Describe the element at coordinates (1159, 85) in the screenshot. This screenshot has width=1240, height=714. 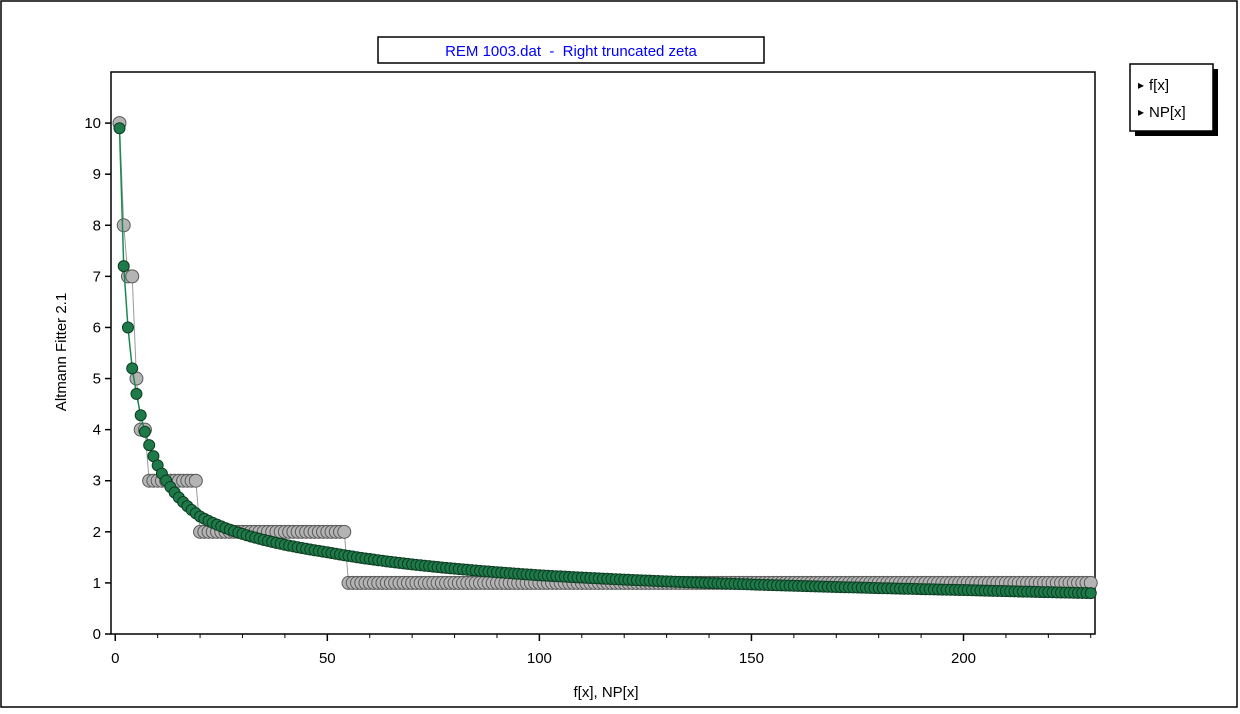
I see `legend-label-f: f[x]` at that location.